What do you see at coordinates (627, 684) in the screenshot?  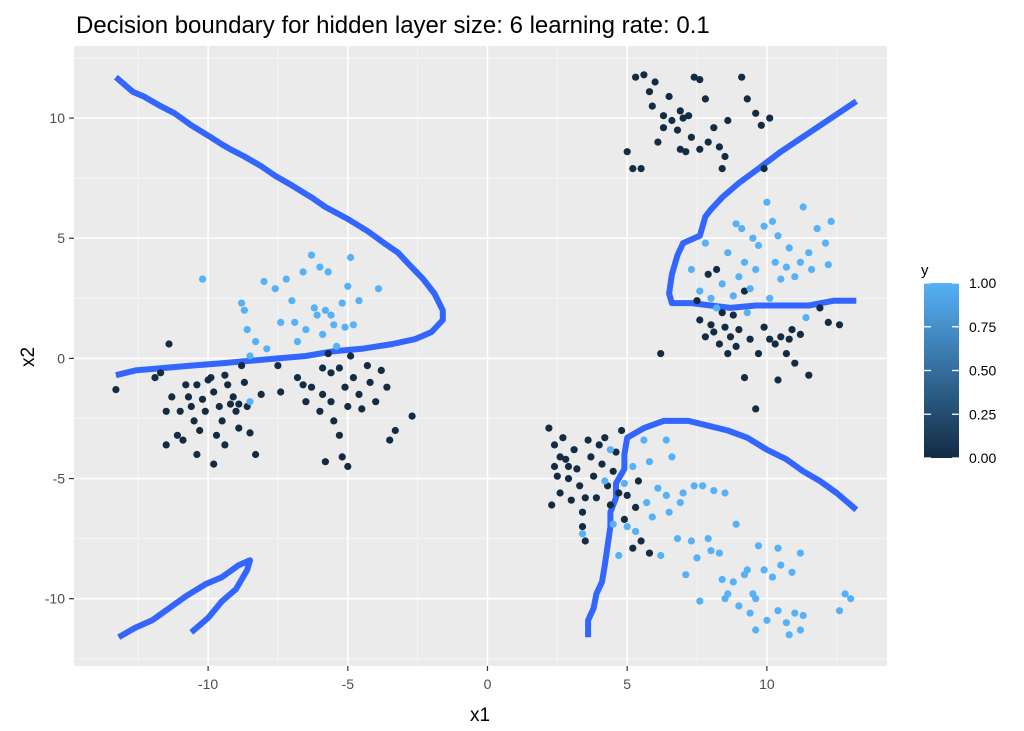 I see `x-tick-label: 5` at bounding box center [627, 684].